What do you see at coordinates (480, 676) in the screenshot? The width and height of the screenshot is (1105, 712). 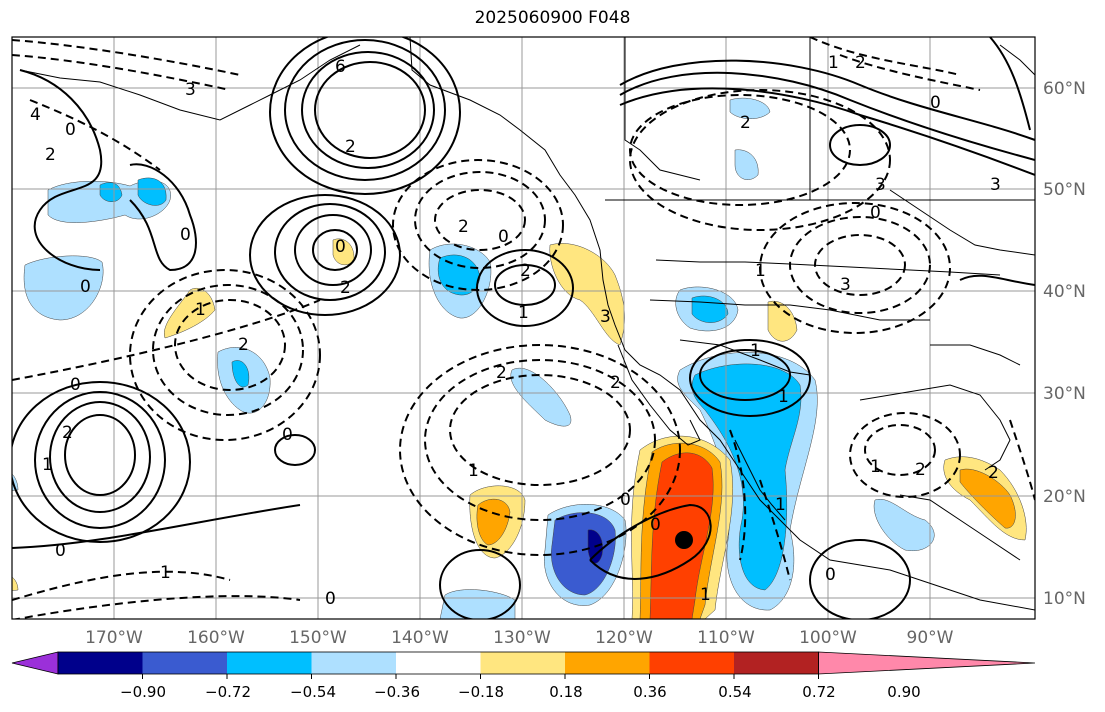 I see `colorbar-ticks` at bounding box center [480, 676].